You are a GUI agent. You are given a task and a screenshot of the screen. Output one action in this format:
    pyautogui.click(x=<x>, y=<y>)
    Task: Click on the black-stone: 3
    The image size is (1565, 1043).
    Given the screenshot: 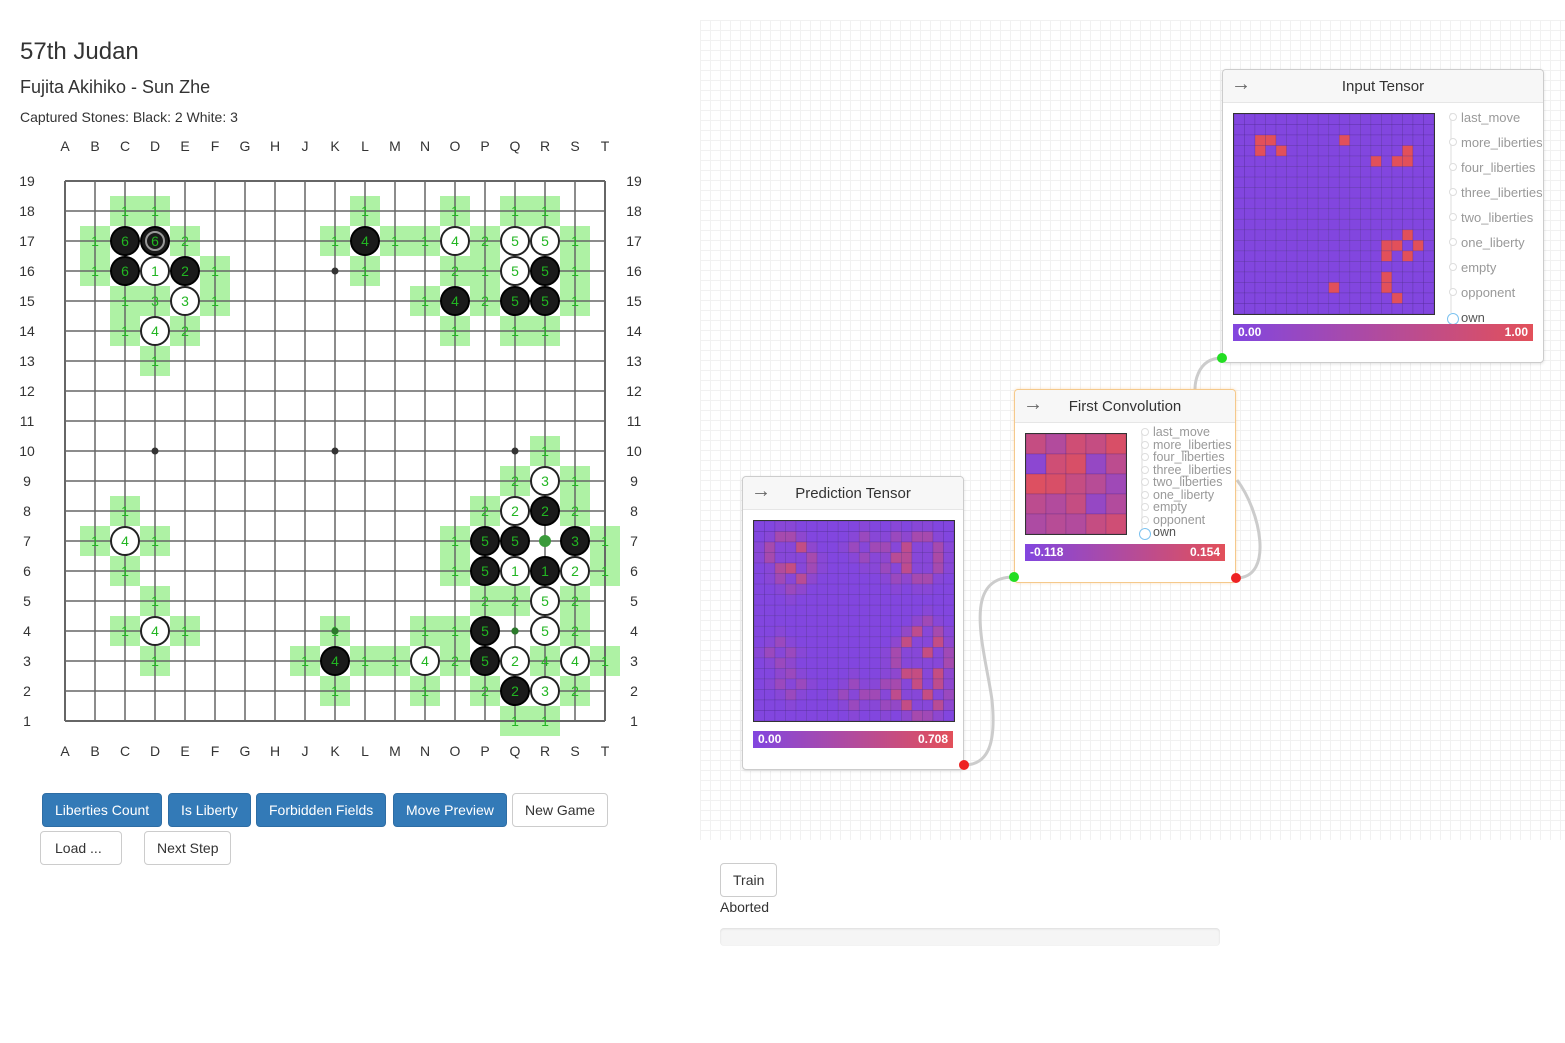 What is the action you would take?
    pyautogui.click(x=575, y=541)
    